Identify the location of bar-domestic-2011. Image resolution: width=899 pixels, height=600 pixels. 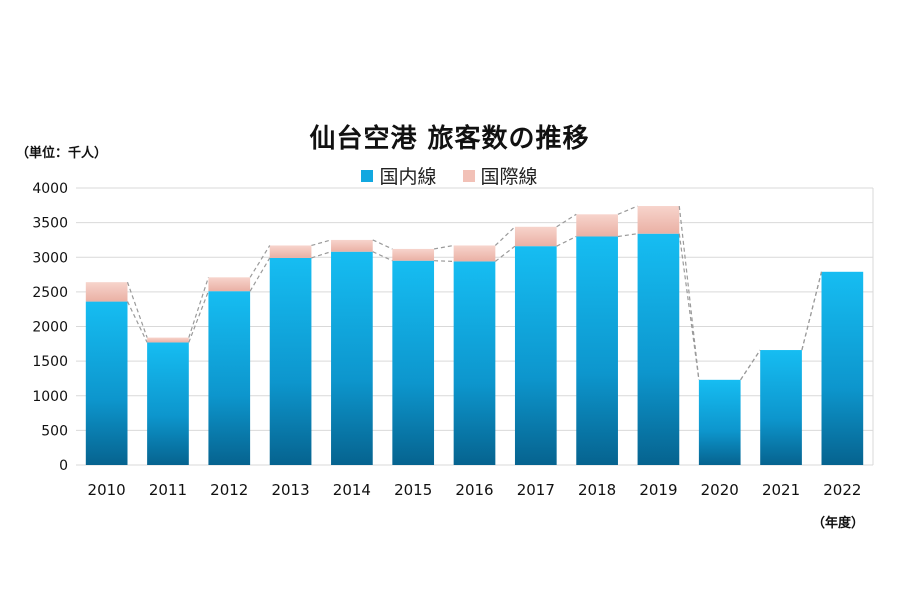
(168, 403).